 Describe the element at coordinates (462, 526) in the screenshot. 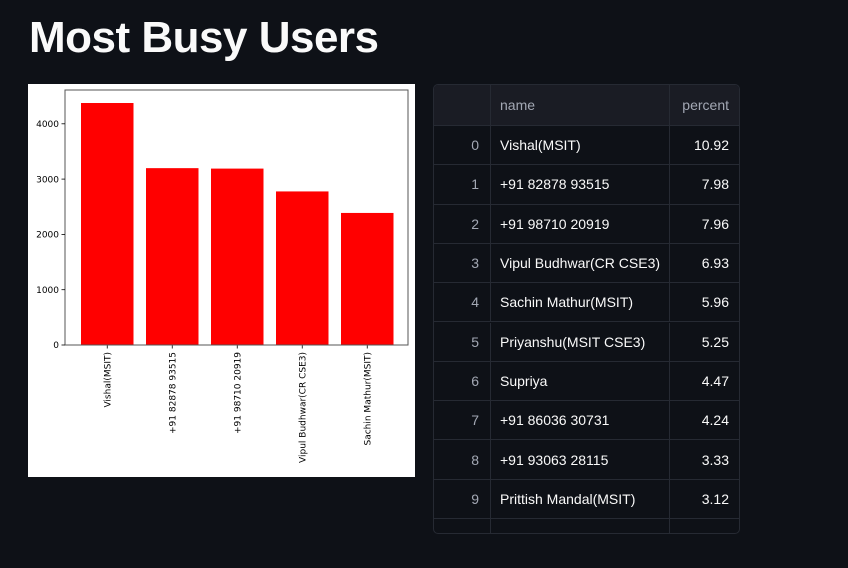

I see `row-index` at that location.